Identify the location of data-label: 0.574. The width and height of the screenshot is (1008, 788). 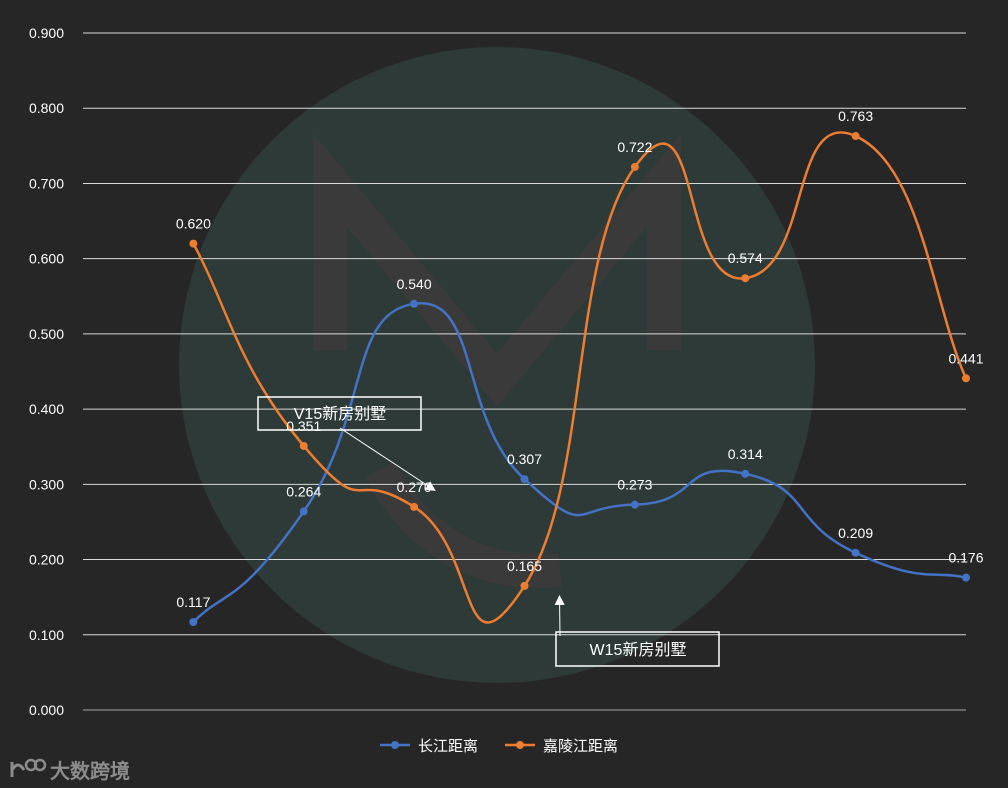
(745, 258).